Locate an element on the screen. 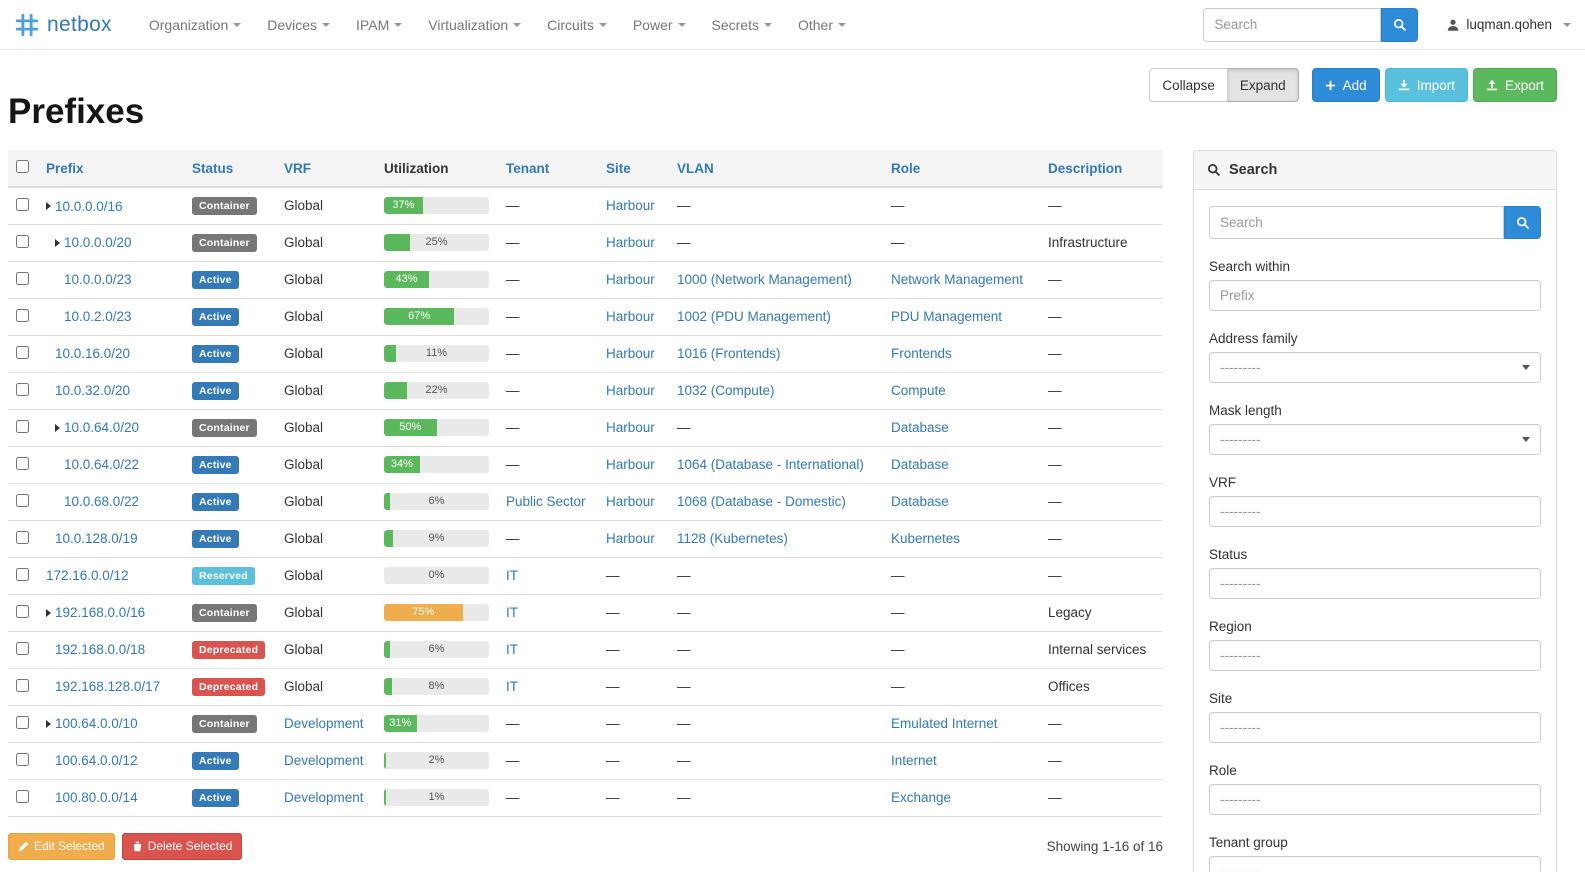 Image resolution: width=1585 pixels, height=872 pixels. site-filter-select: --------- is located at coordinates (1375, 727).